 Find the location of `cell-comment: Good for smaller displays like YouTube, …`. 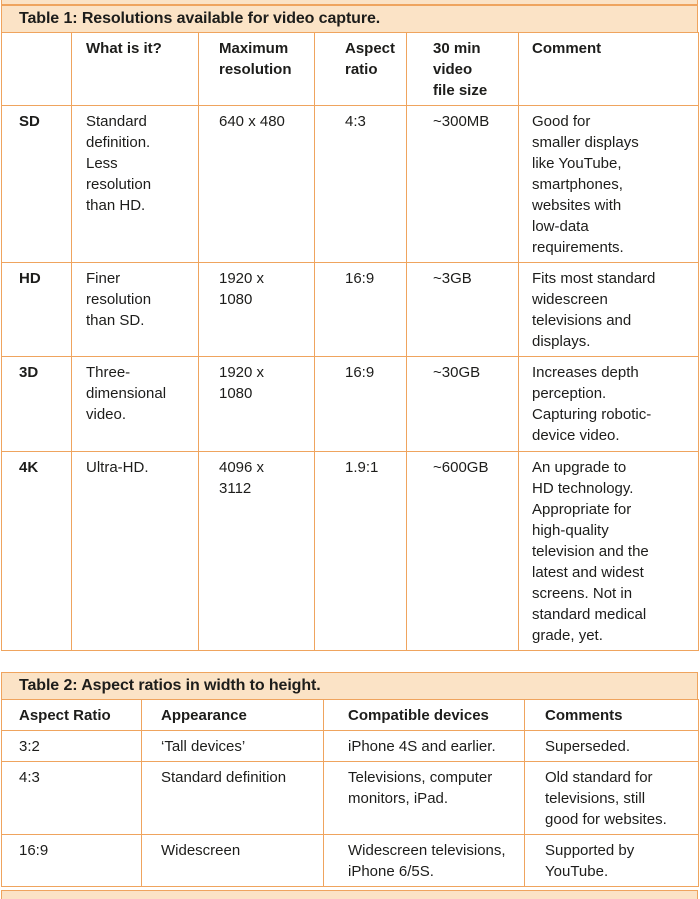

cell-comment: Good for smaller displays like YouTube, … is located at coordinates (608, 184).